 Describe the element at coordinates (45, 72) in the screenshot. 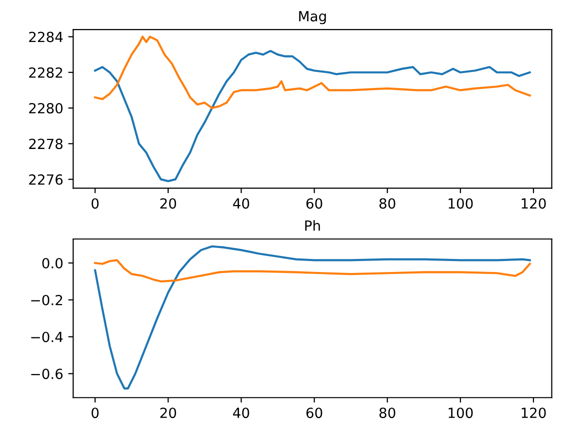

I see `y-tick-label: 2282` at that location.